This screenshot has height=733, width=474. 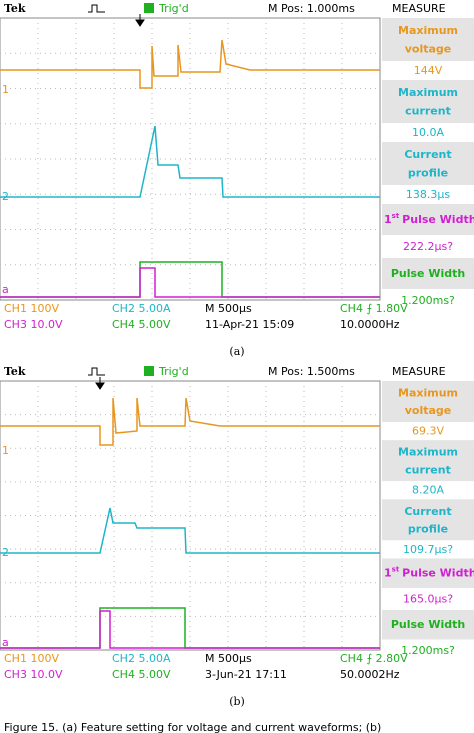 I want to click on measure-value: 165.0µs?, so click(x=428, y=598).